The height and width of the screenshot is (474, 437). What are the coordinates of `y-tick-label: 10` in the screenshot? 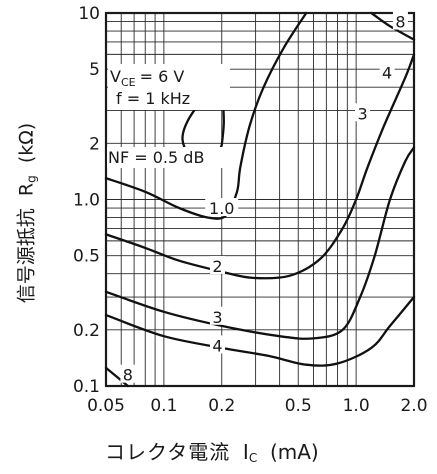 It's located at (89, 14).